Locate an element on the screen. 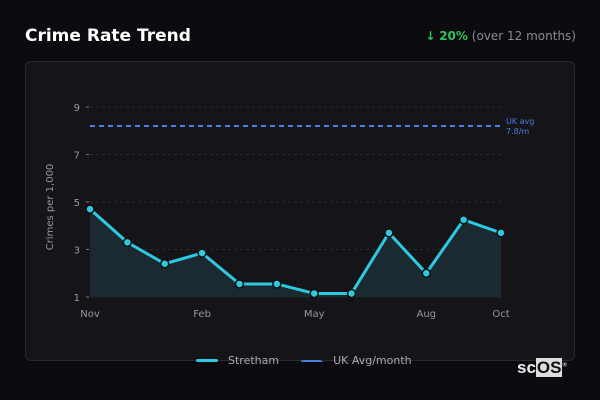  uk-avg-label: UK avg is located at coordinates (520, 121).